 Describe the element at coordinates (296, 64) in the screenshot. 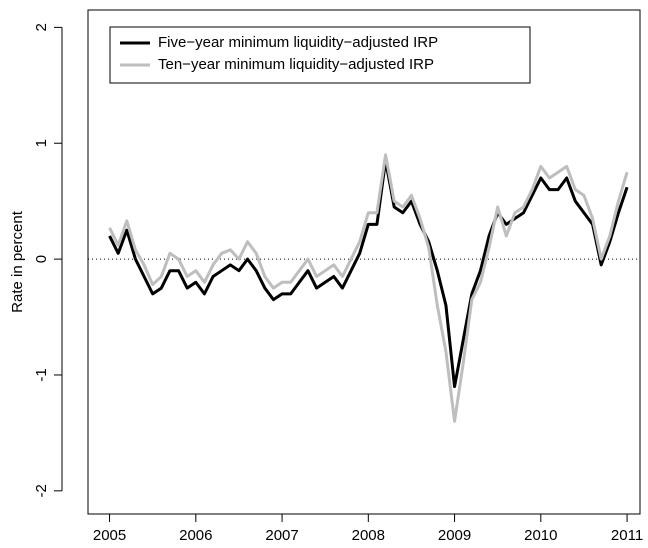

I see `legend-label: Ten−year minimum liquidity−adjusted IRP` at that location.